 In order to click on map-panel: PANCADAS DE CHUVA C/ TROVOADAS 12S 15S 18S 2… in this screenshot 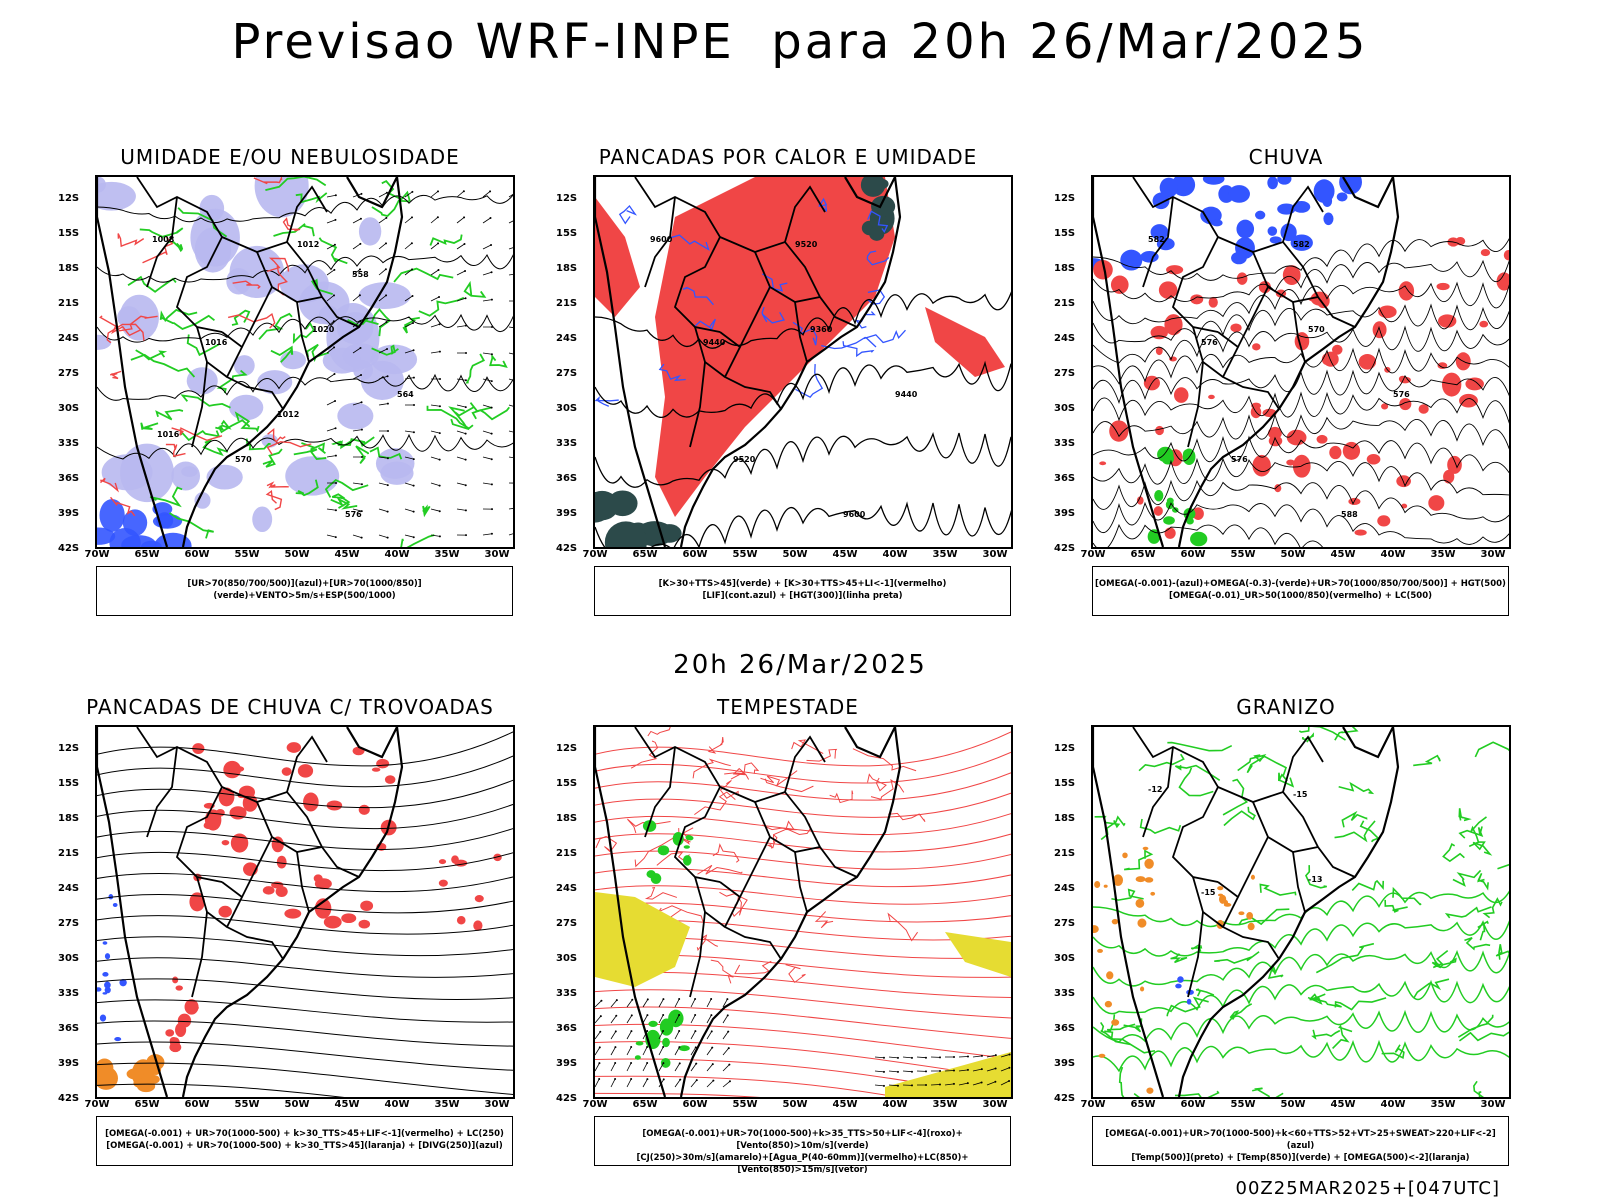, I will do `click(290, 937)`.